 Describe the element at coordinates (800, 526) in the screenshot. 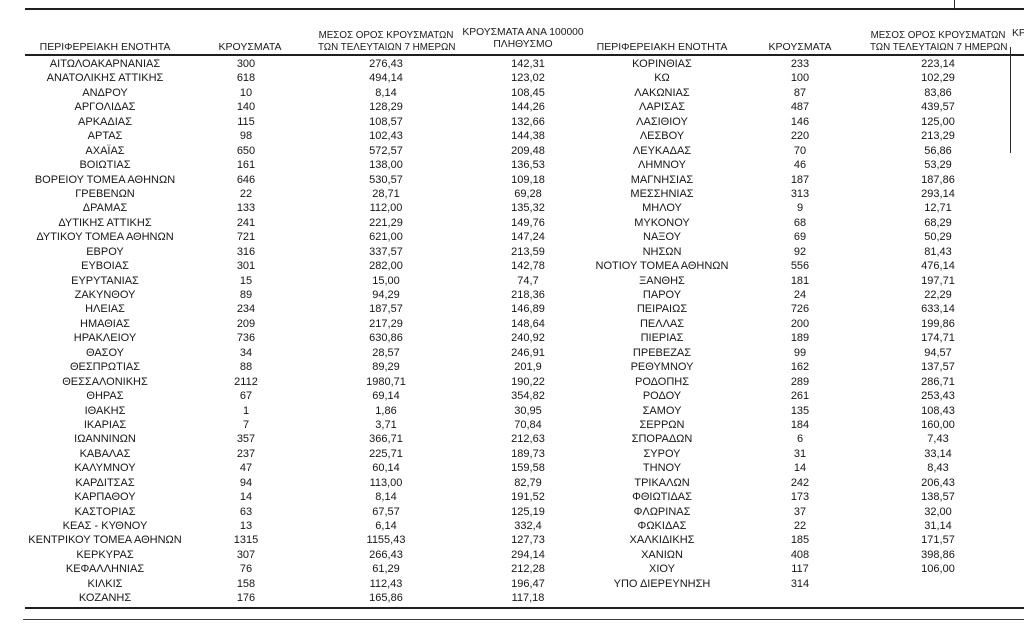

I see `cases-cell: 22` at that location.